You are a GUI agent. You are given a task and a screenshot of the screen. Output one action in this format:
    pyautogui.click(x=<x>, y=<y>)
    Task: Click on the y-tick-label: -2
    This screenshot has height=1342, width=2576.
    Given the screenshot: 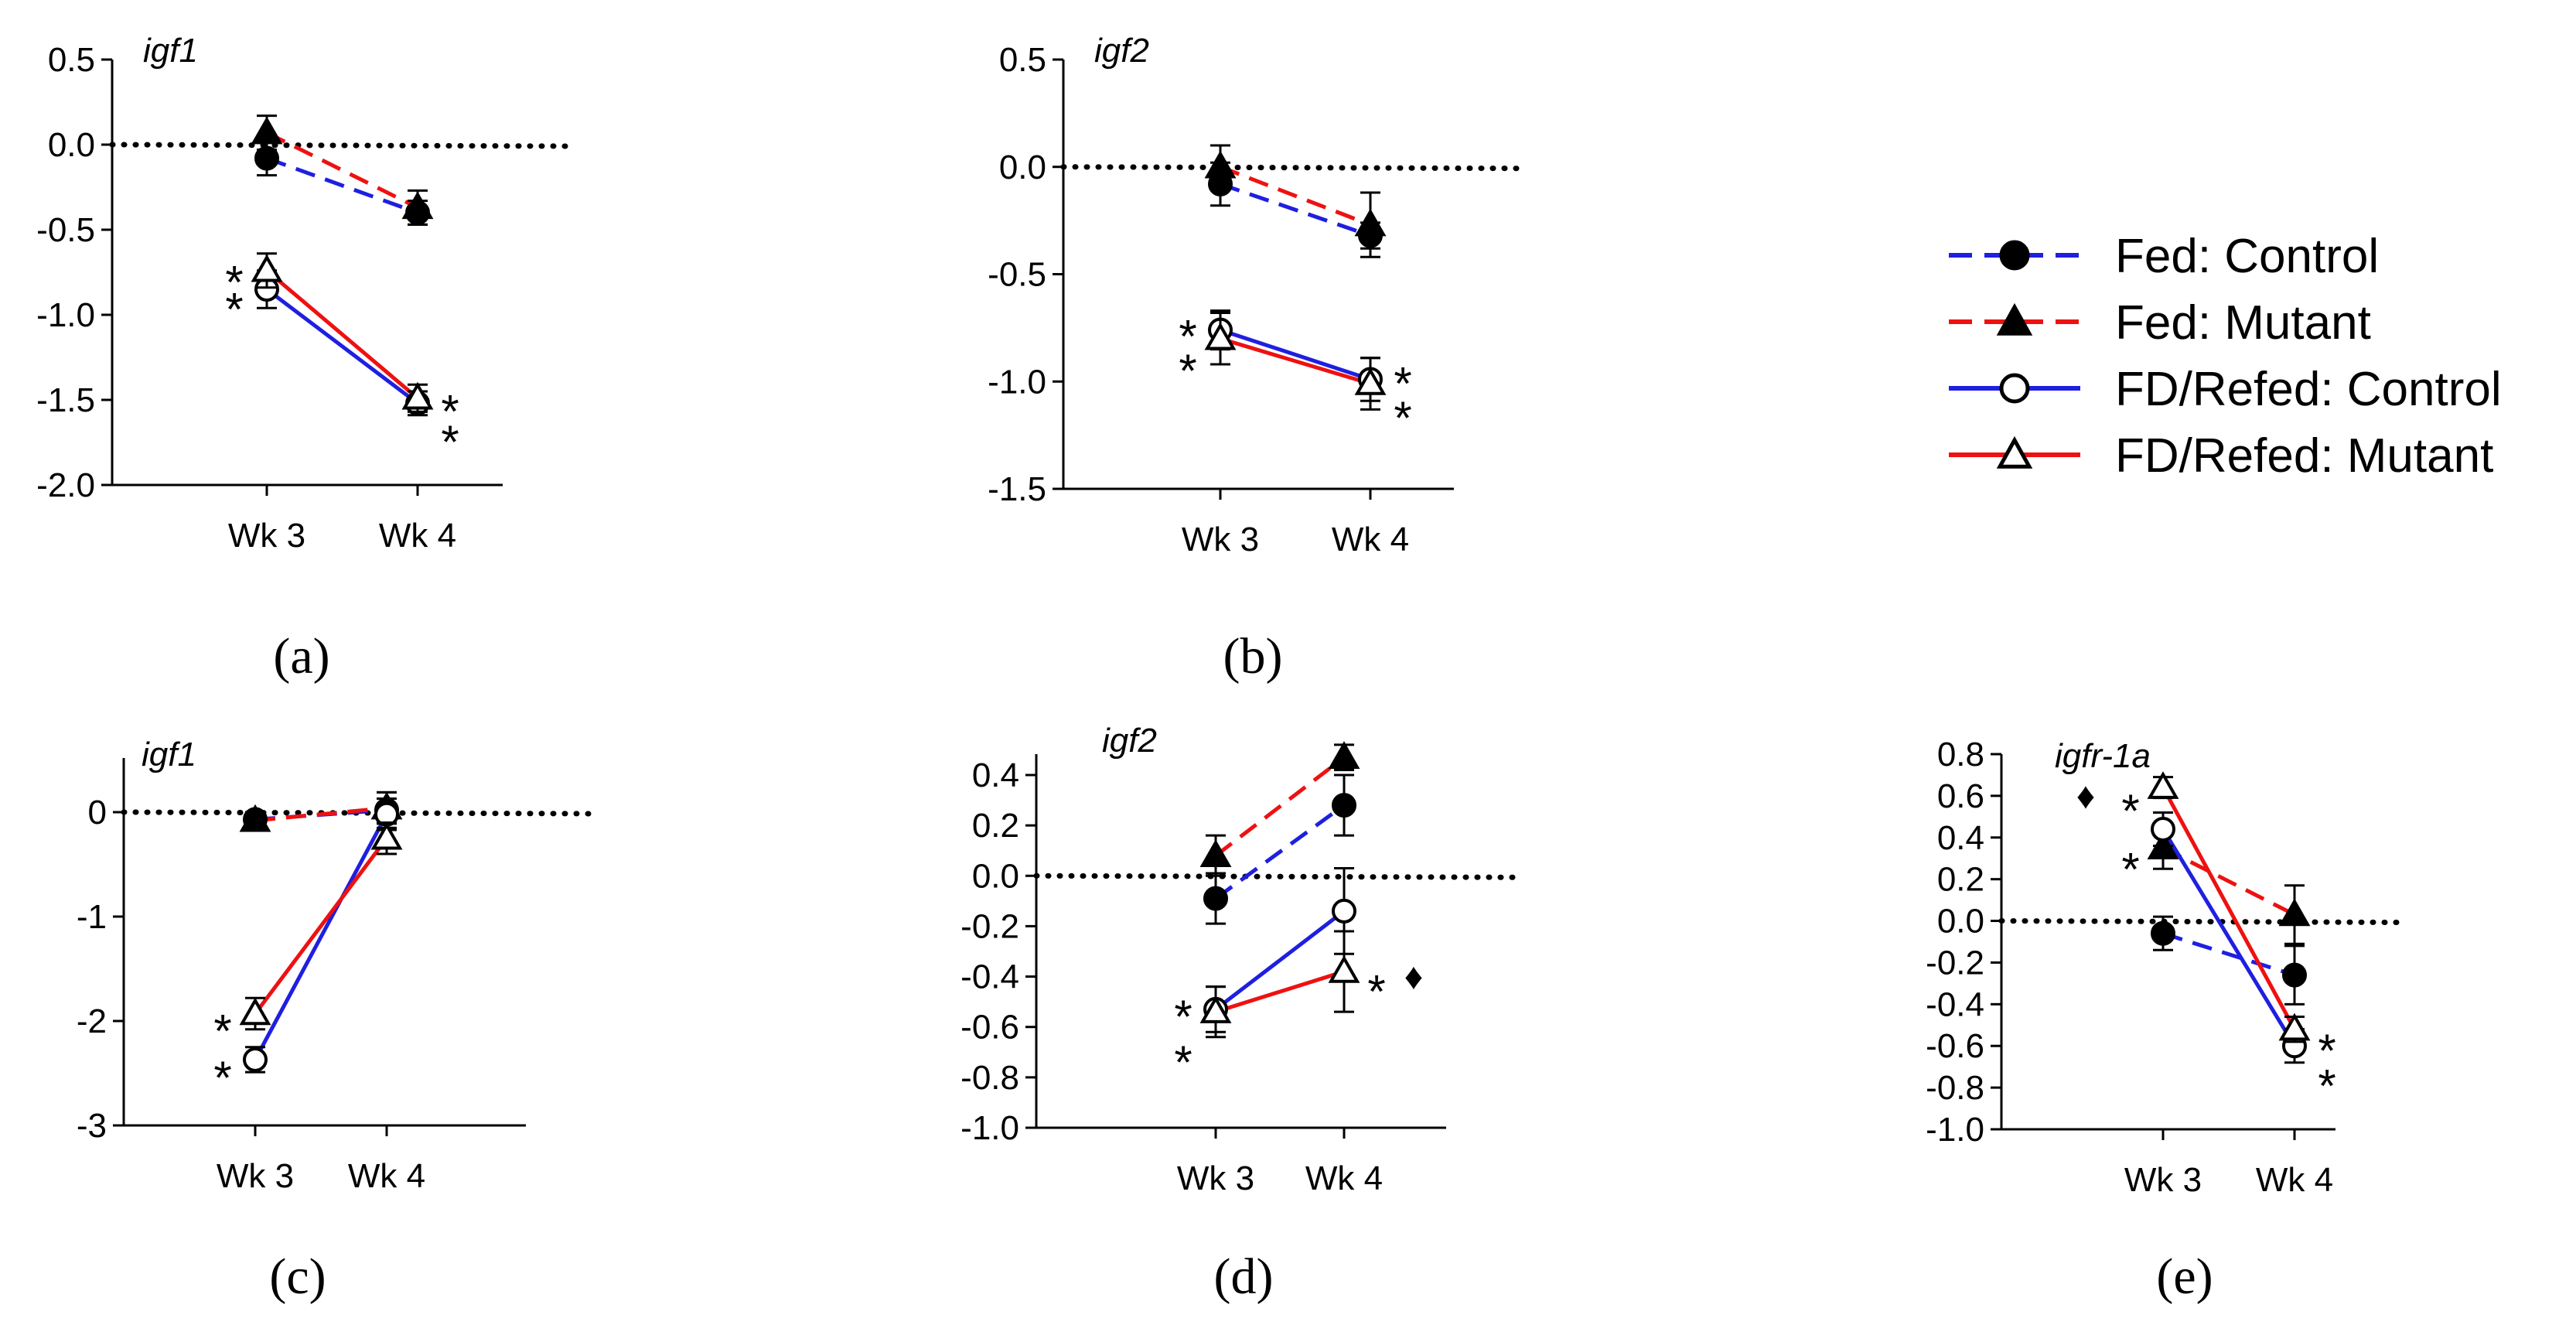 What is the action you would take?
    pyautogui.click(x=92, y=1021)
    